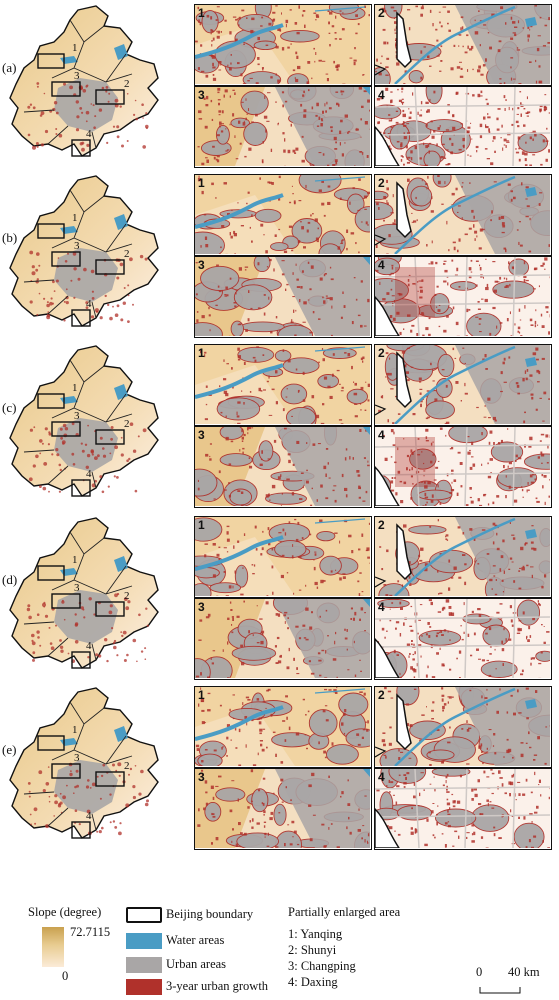  Describe the element at coordinates (344, 912) in the screenshot. I see `enlarged-area-title: Partially enlarged area` at that location.